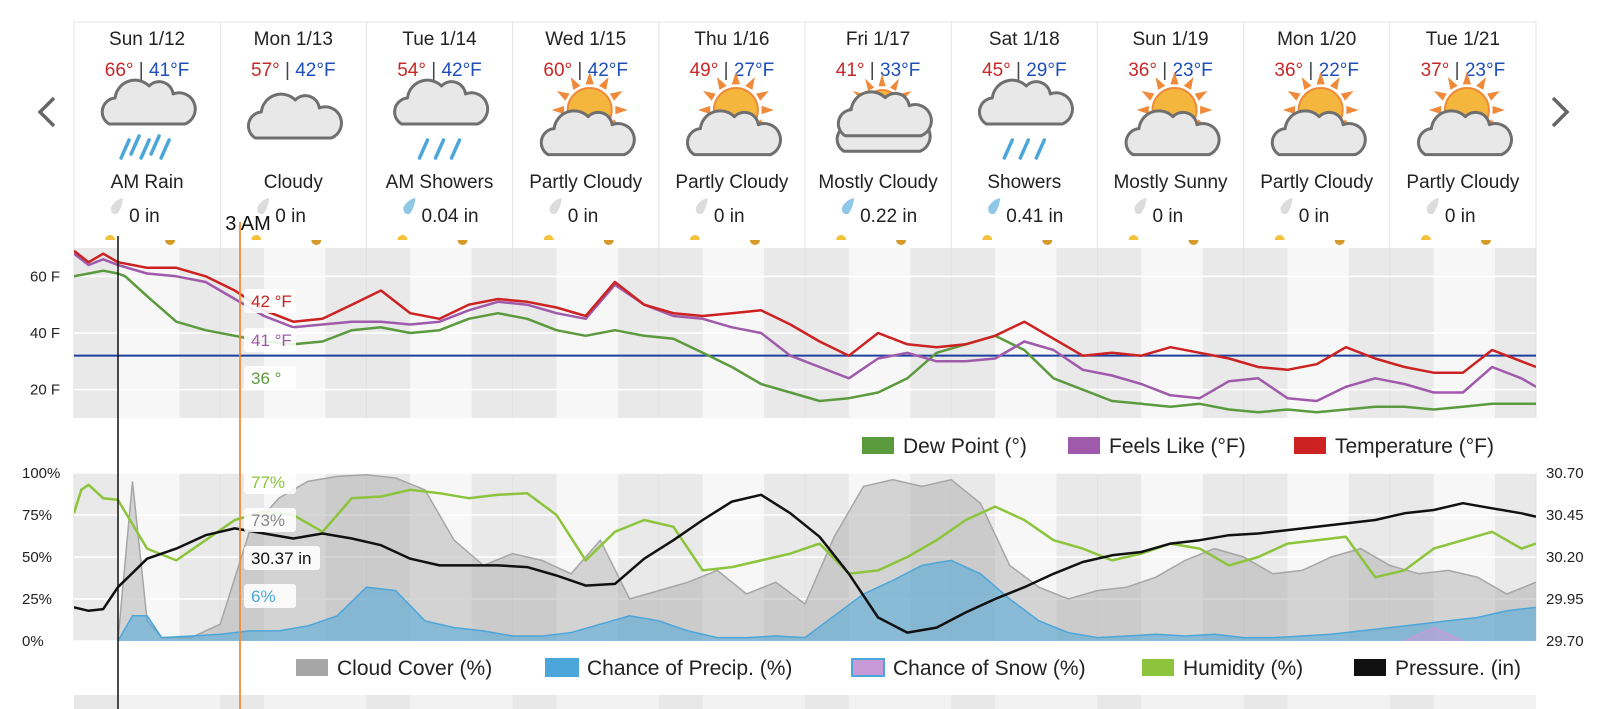 The image size is (1600, 709). Describe the element at coordinates (45, 110) in the screenshot. I see `previous-days-button` at that location.